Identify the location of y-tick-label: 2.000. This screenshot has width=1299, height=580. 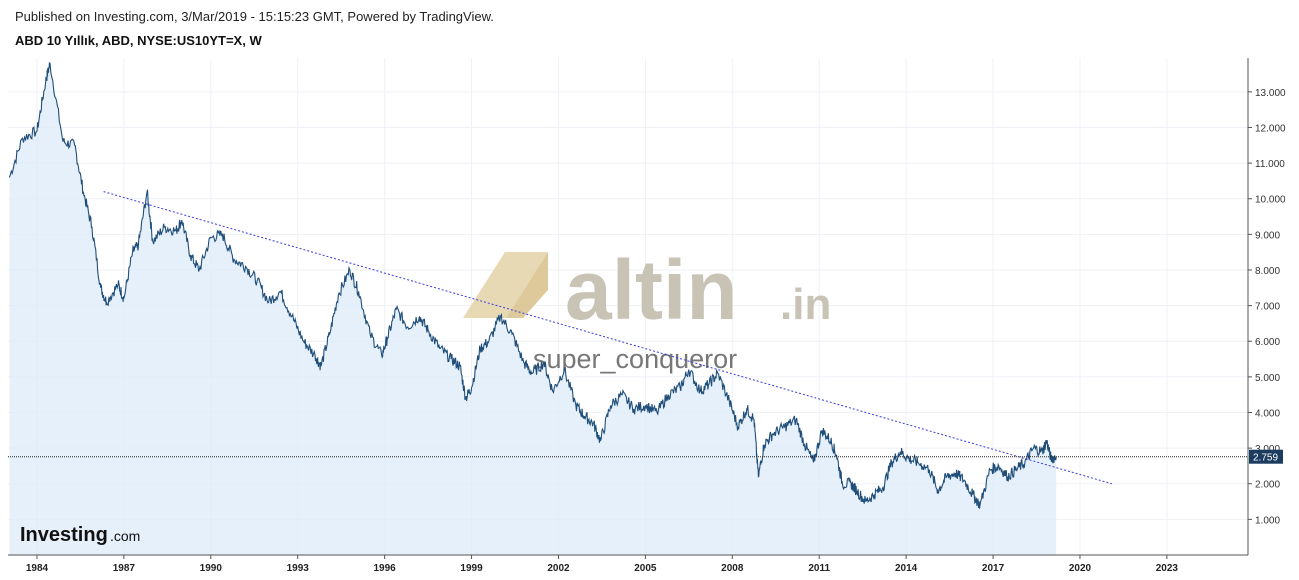
(1267, 485).